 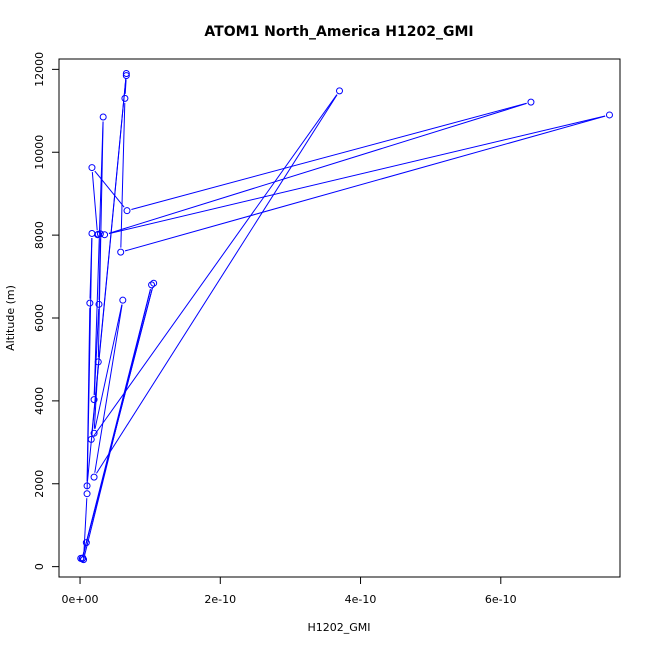 I want to click on y-tick-label: 4000, so click(x=39, y=401).